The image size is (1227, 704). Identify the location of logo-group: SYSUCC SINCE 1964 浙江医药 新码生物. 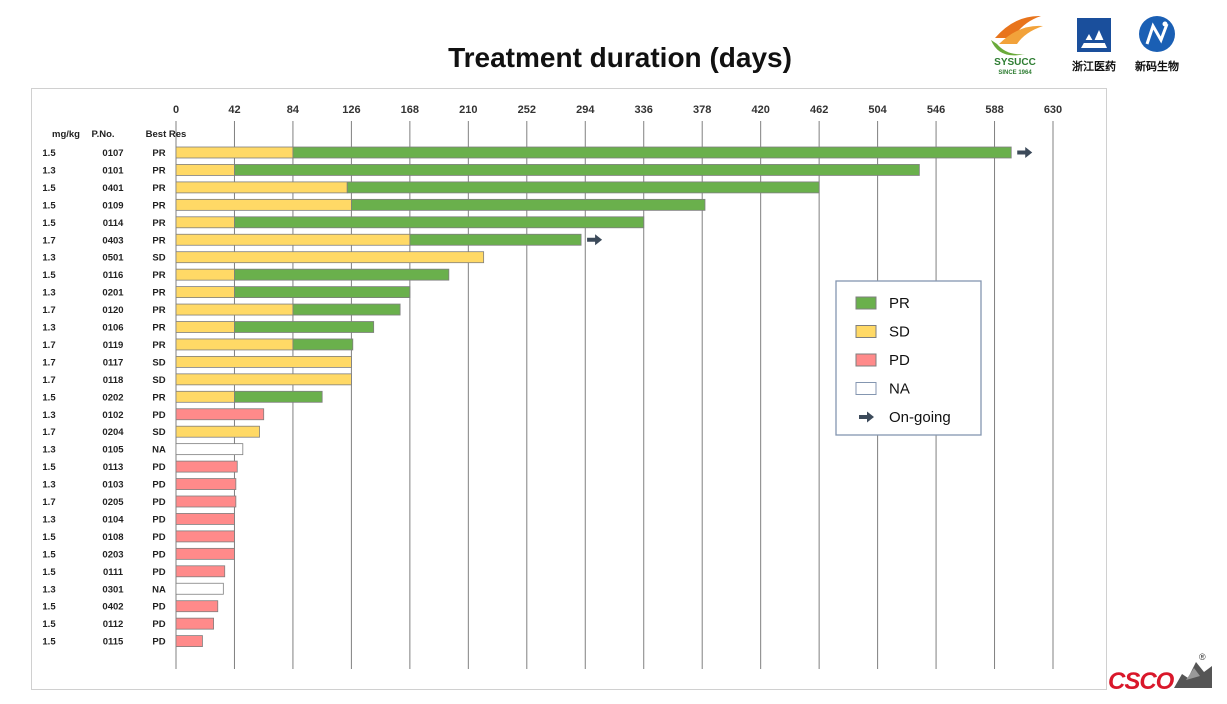
(1085, 45).